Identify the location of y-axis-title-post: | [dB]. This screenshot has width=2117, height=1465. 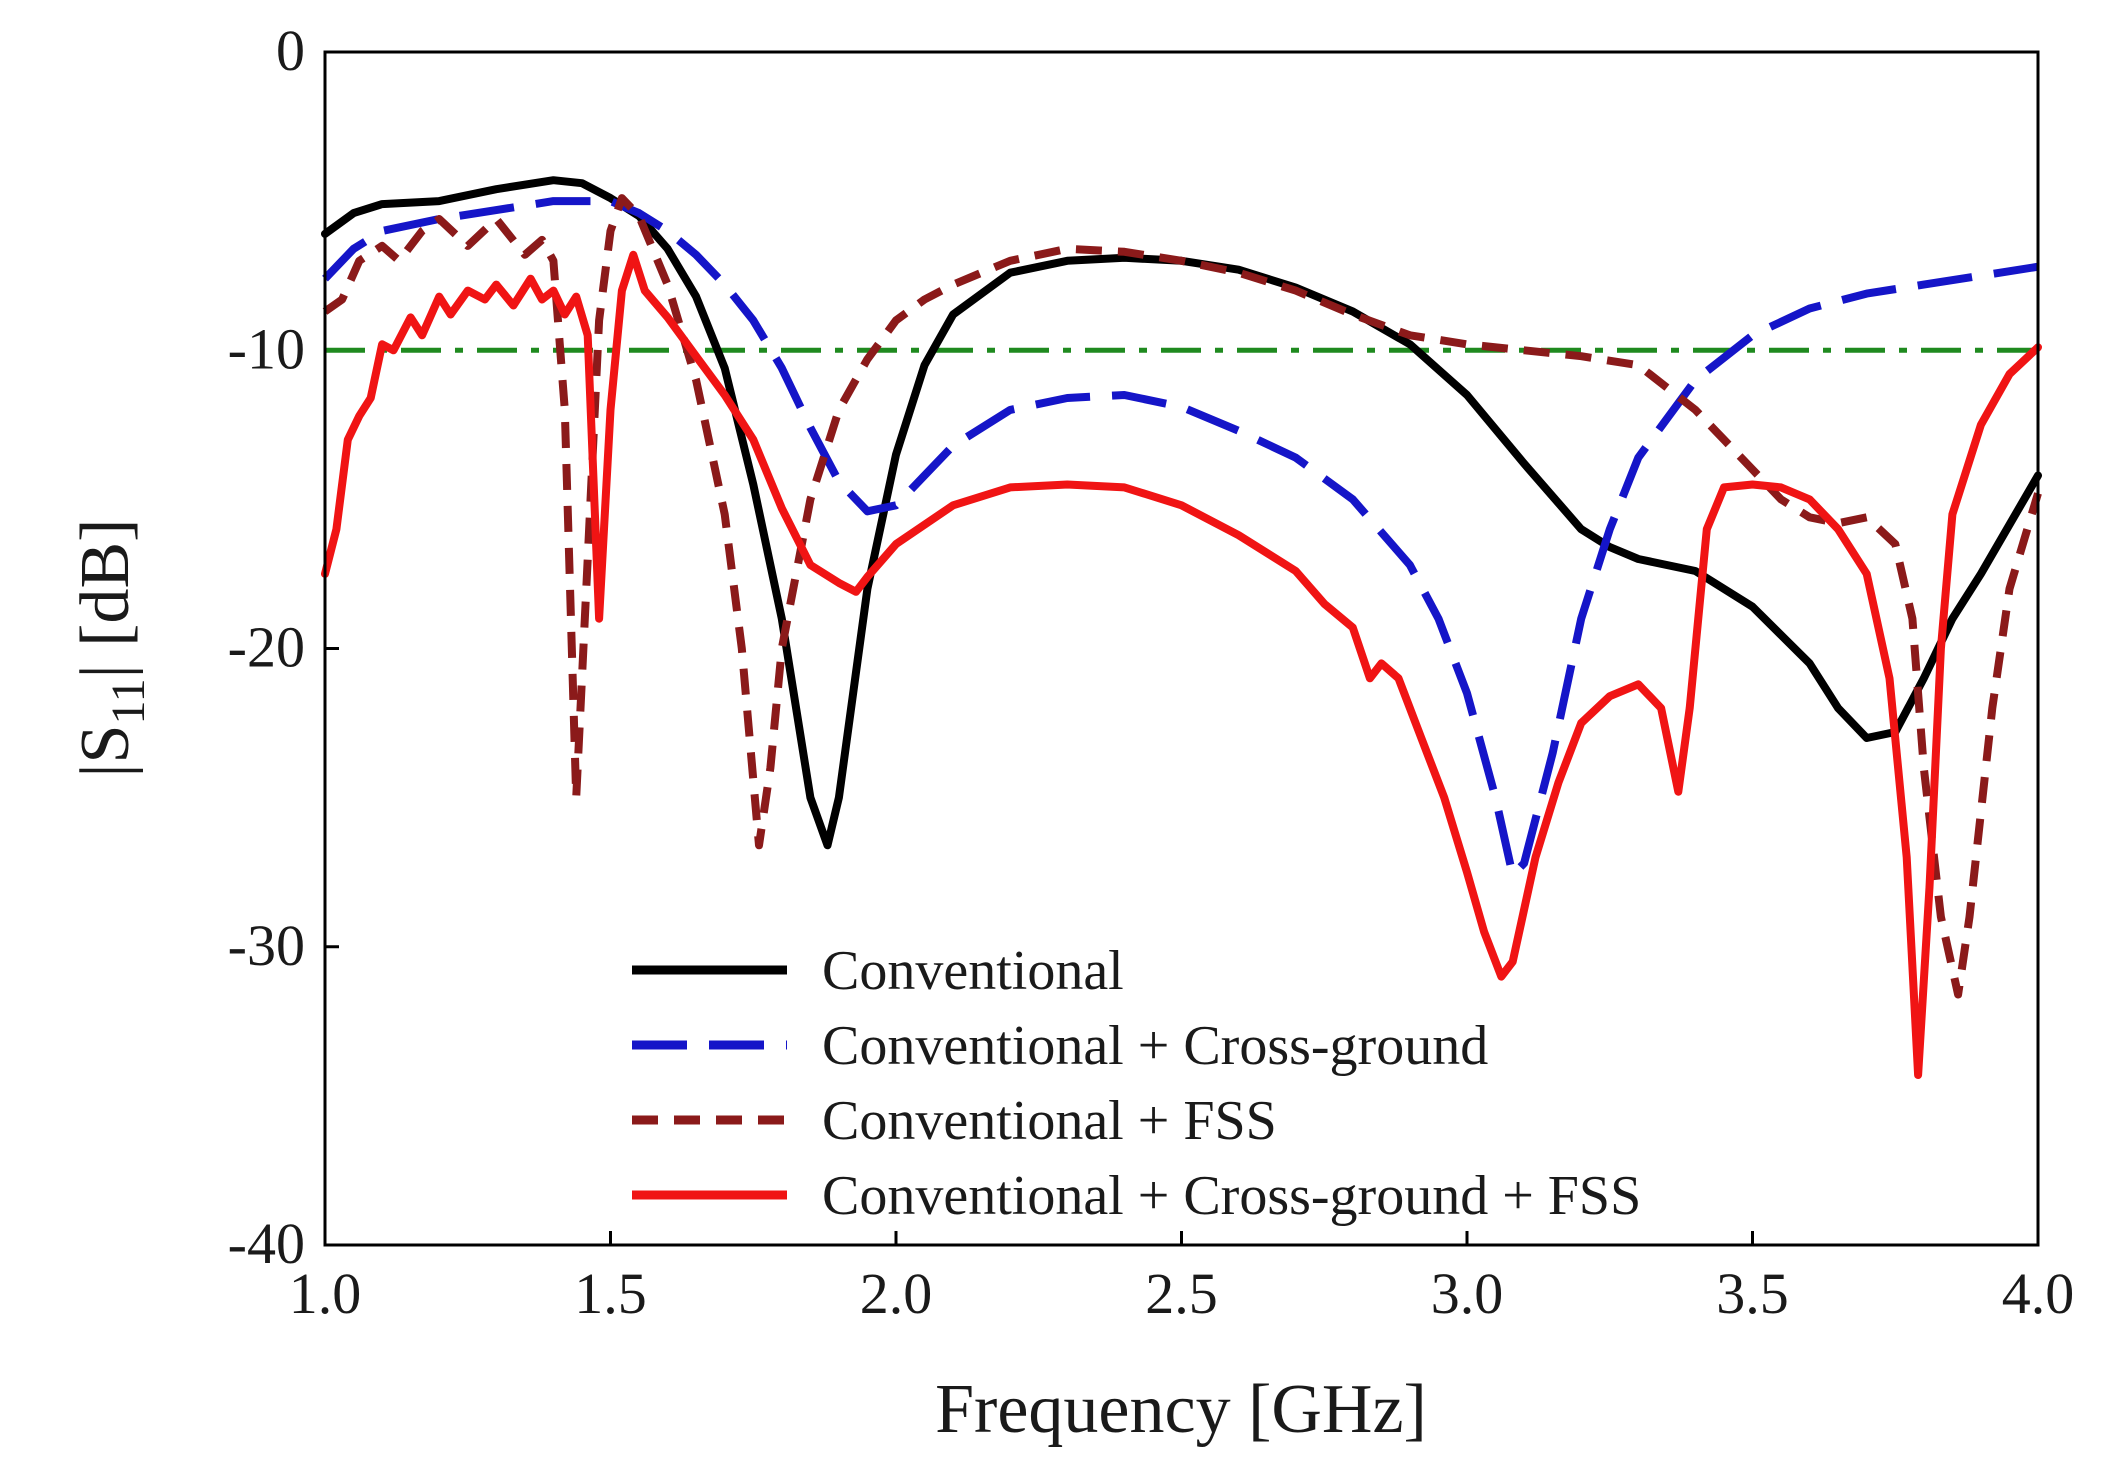
(105, 599).